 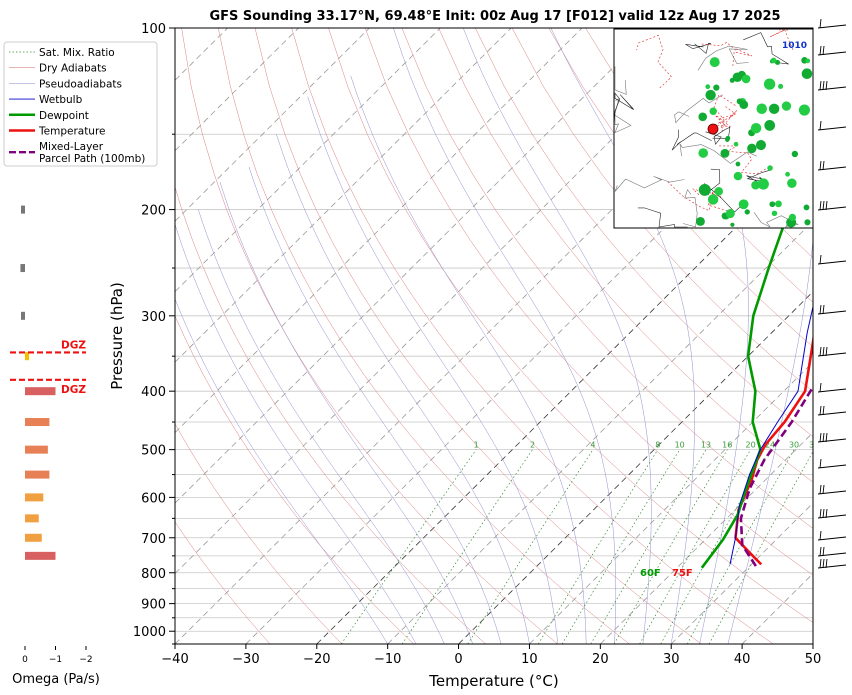 I want to click on x-tick-label: −20, so click(x=316, y=659).